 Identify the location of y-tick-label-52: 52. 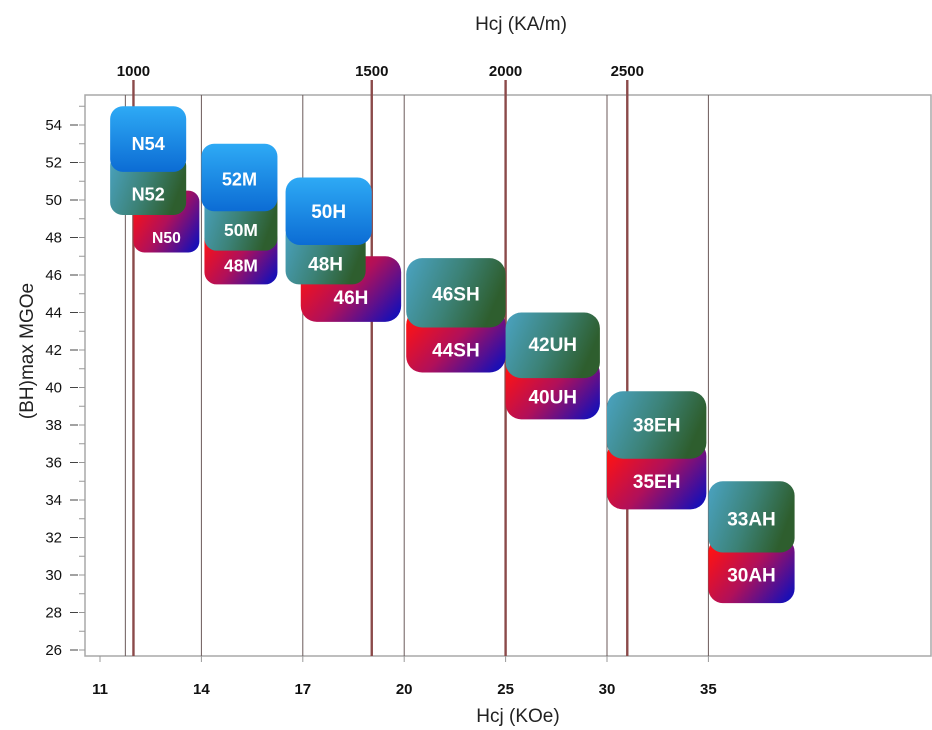
(53, 163).